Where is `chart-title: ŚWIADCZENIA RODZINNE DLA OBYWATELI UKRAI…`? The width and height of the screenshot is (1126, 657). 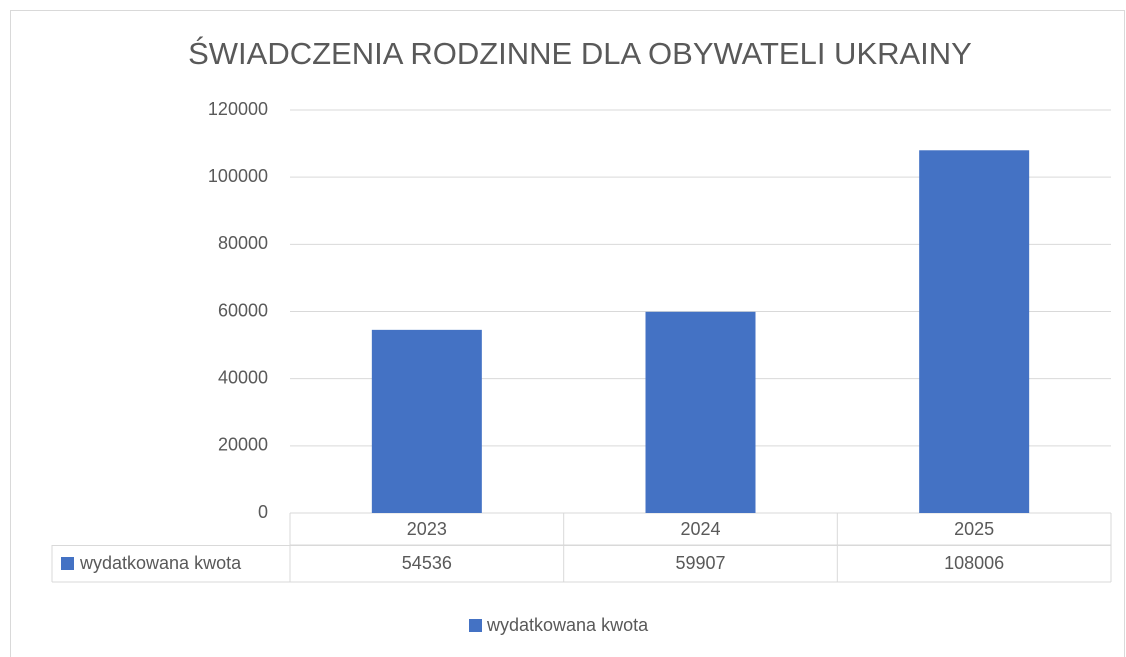
chart-title: ŚWIADCZENIA RODZINNE DLA OBYWATELI UKRAI… is located at coordinates (580, 53).